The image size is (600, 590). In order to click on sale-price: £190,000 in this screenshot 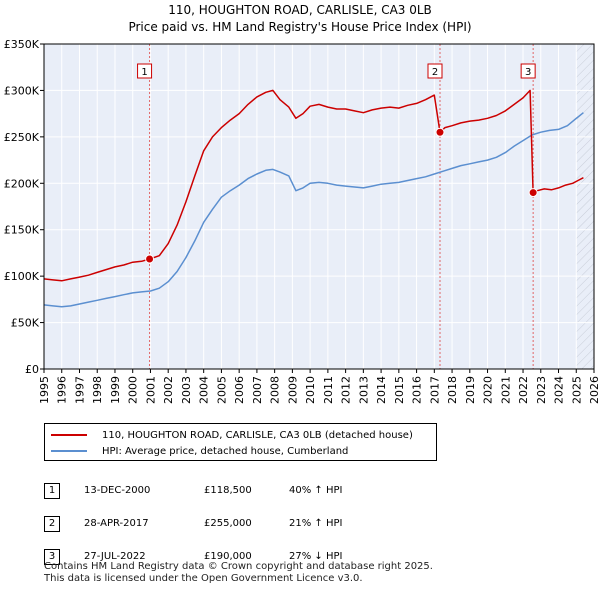, I will do `click(228, 556)`.